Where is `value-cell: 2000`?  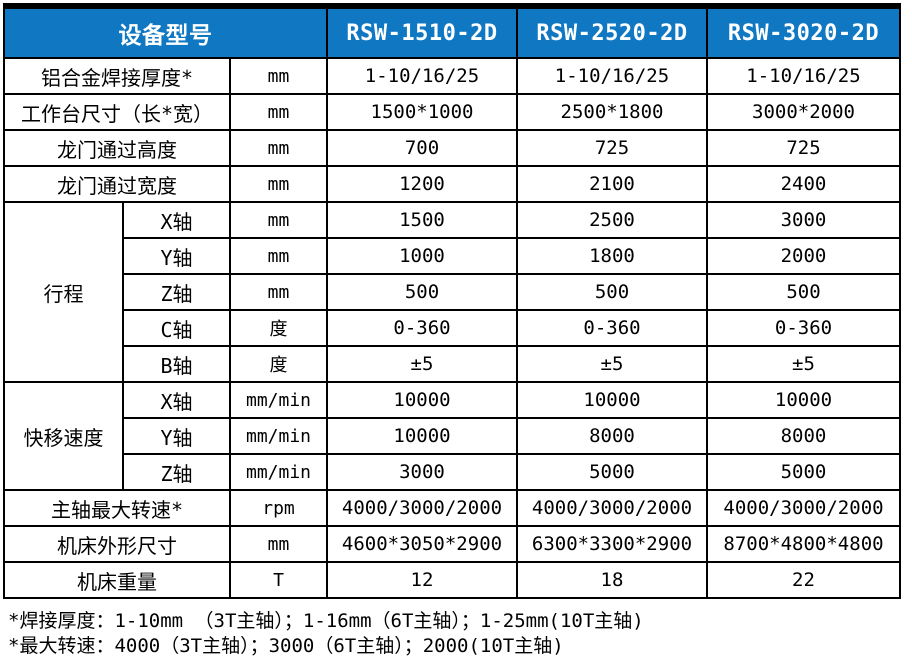
value-cell: 2000 is located at coordinates (803, 256).